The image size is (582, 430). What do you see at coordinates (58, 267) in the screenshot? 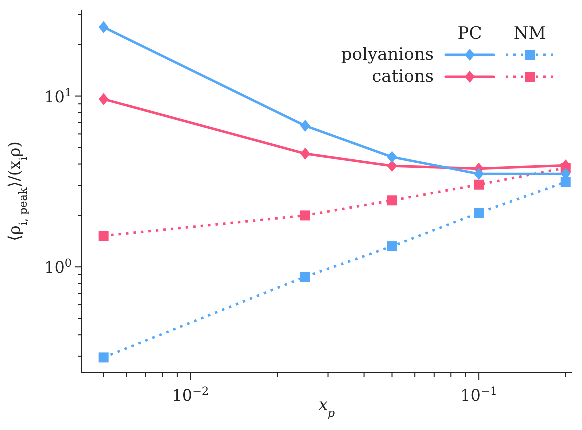
I see `y-tick-label: 10$^{0}$` at bounding box center [58, 267].